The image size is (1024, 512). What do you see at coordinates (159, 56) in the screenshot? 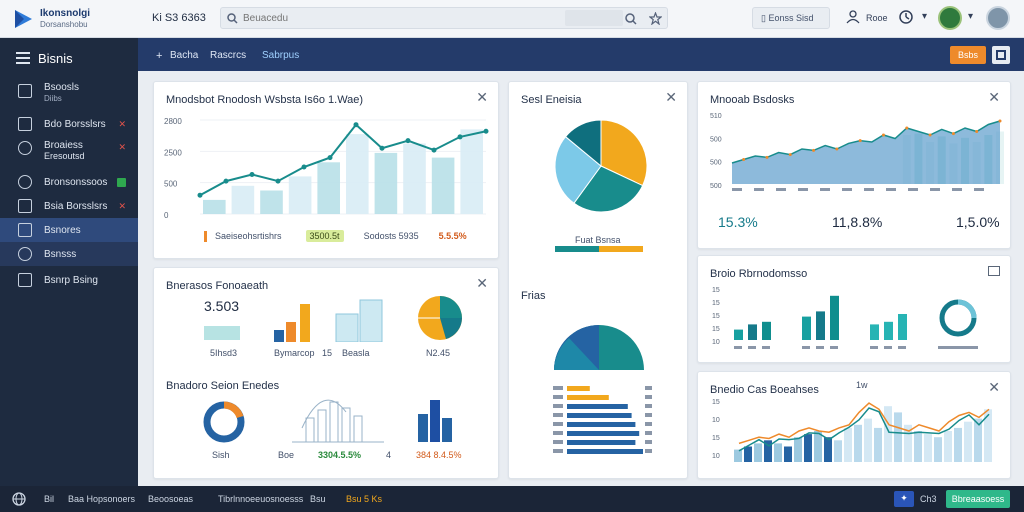
I see `add-icon: +` at bounding box center [159, 56].